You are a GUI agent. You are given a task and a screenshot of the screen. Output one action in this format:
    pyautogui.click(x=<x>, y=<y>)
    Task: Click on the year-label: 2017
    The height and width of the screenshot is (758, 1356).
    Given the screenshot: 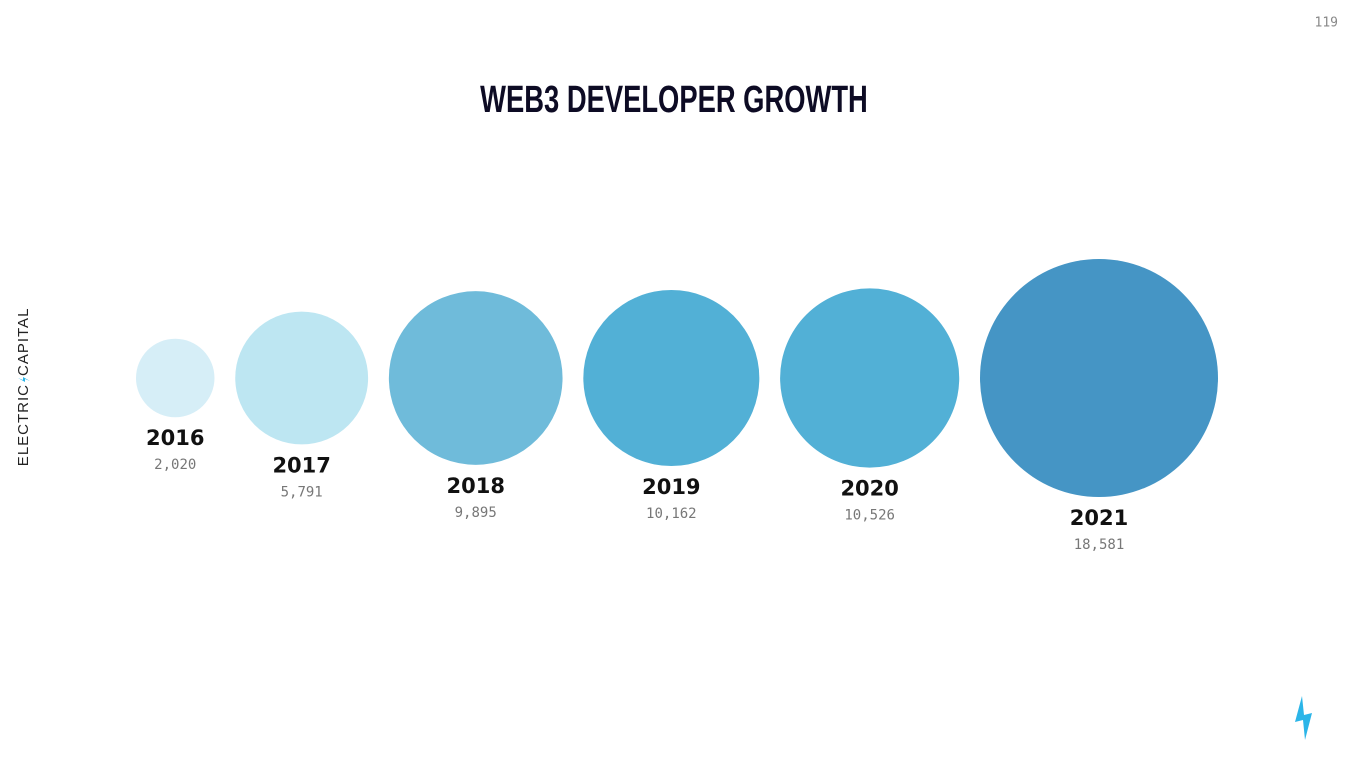 What is the action you would take?
    pyautogui.click(x=301, y=465)
    